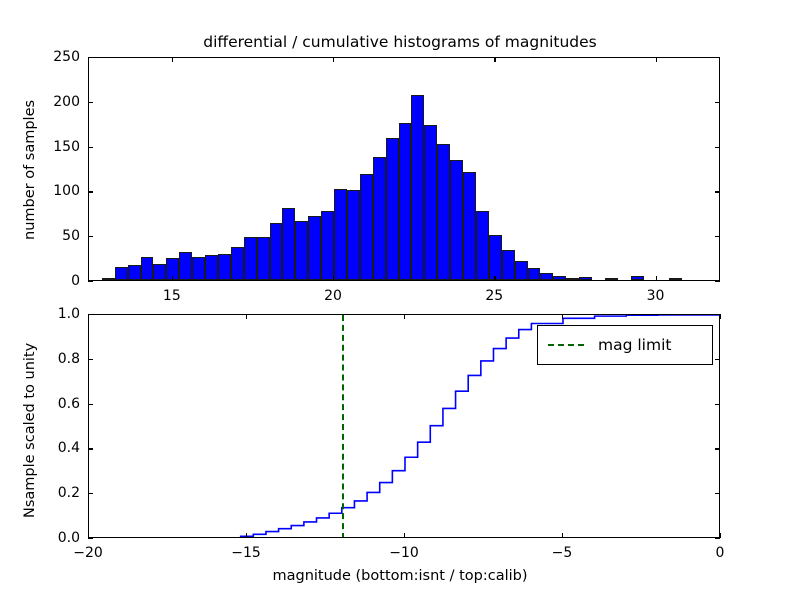 The image size is (800, 600). What do you see at coordinates (66, 57) in the screenshot?
I see `y-tick-label: 250` at bounding box center [66, 57].